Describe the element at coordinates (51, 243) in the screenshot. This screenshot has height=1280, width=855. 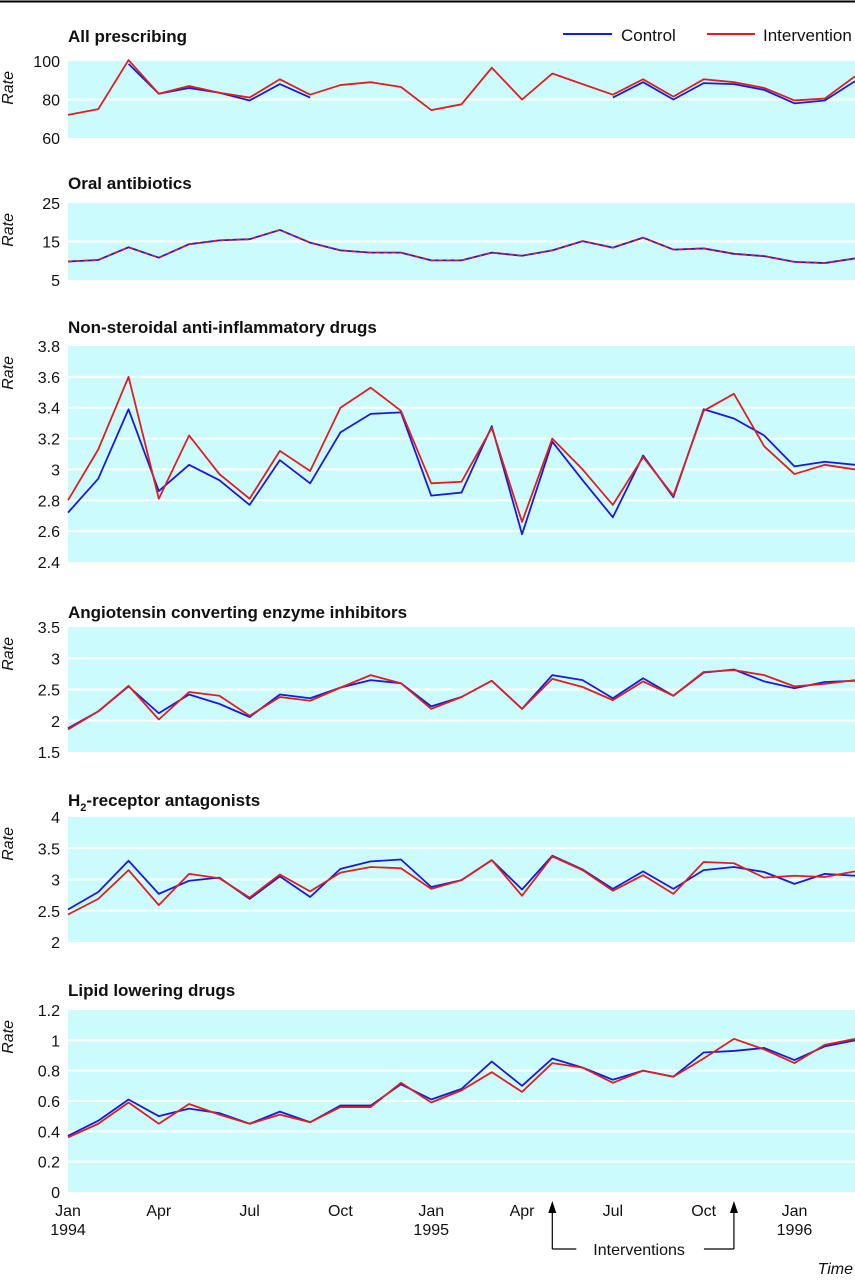
I see `y-tick-label: 15` at that location.